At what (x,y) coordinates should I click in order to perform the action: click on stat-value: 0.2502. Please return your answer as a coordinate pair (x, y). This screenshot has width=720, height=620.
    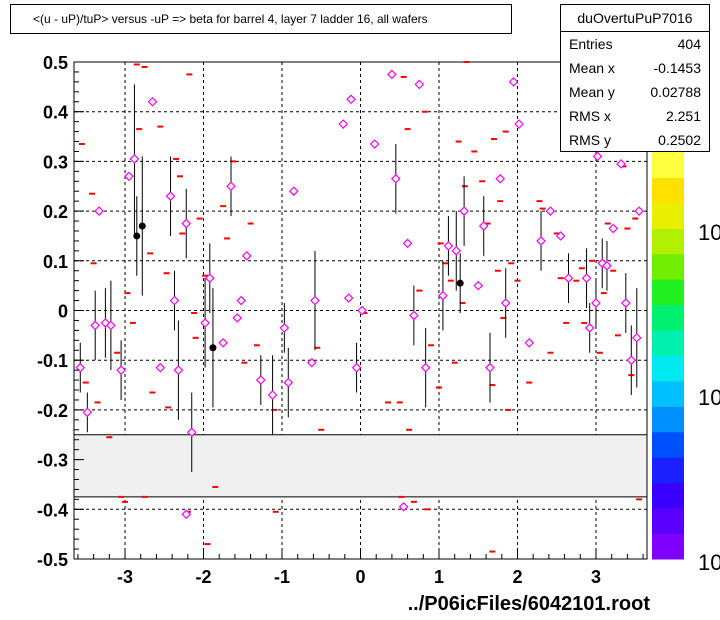
    Looking at the image, I should click on (679, 140).